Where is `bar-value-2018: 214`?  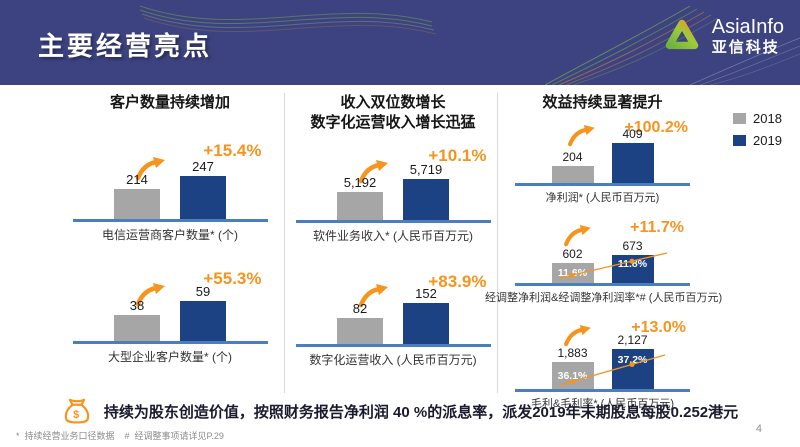
bar-value-2018: 214 is located at coordinates (137, 180).